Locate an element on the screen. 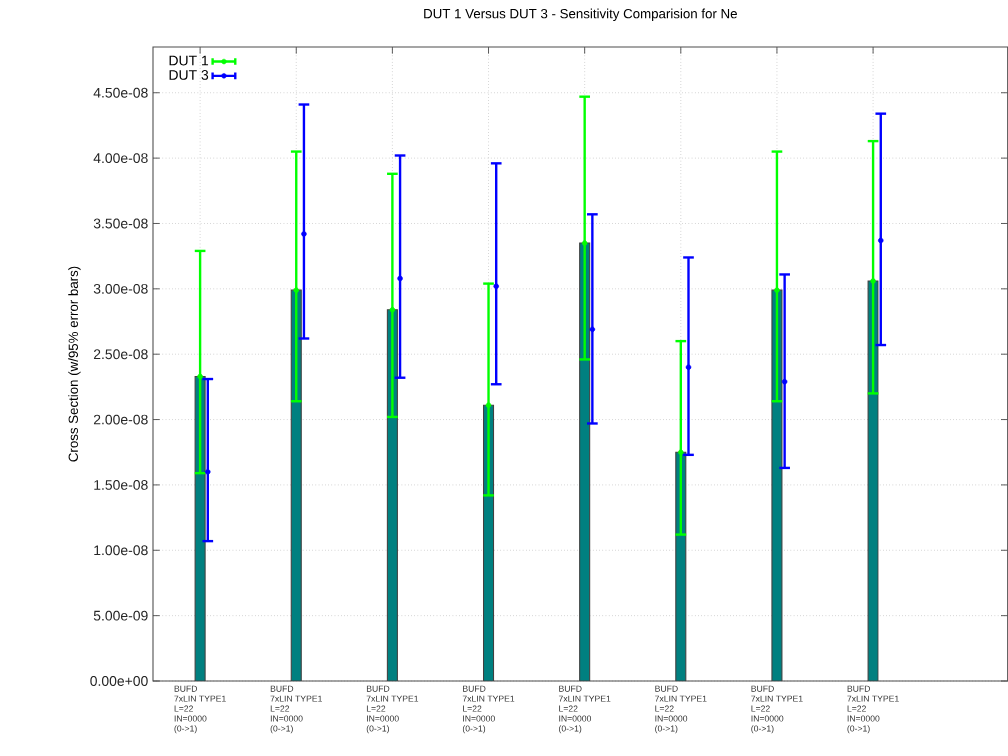 Image resolution: width=1008 pixels, height=756 pixels. y-tick-label: 2.00e-08 is located at coordinates (120, 419).